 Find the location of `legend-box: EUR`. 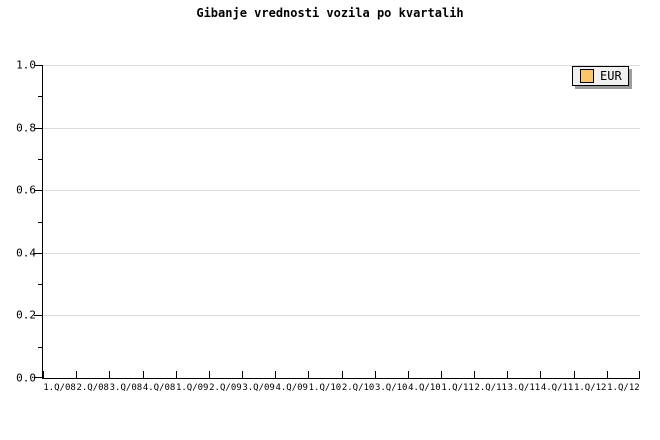

legend-box: EUR is located at coordinates (600, 76).